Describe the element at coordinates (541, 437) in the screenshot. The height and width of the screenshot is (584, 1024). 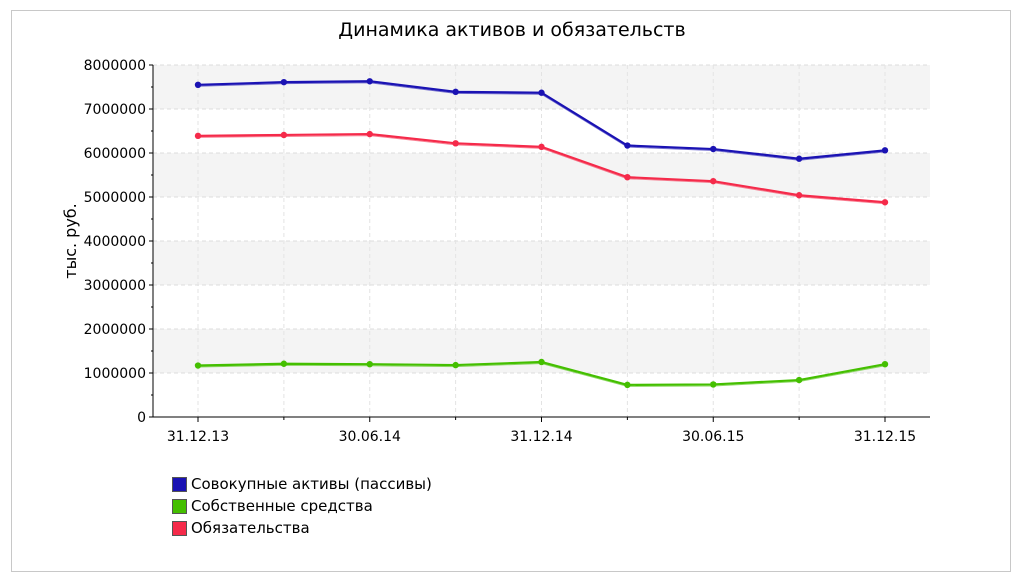
I see `x-tick-label: 31.12.14` at that location.